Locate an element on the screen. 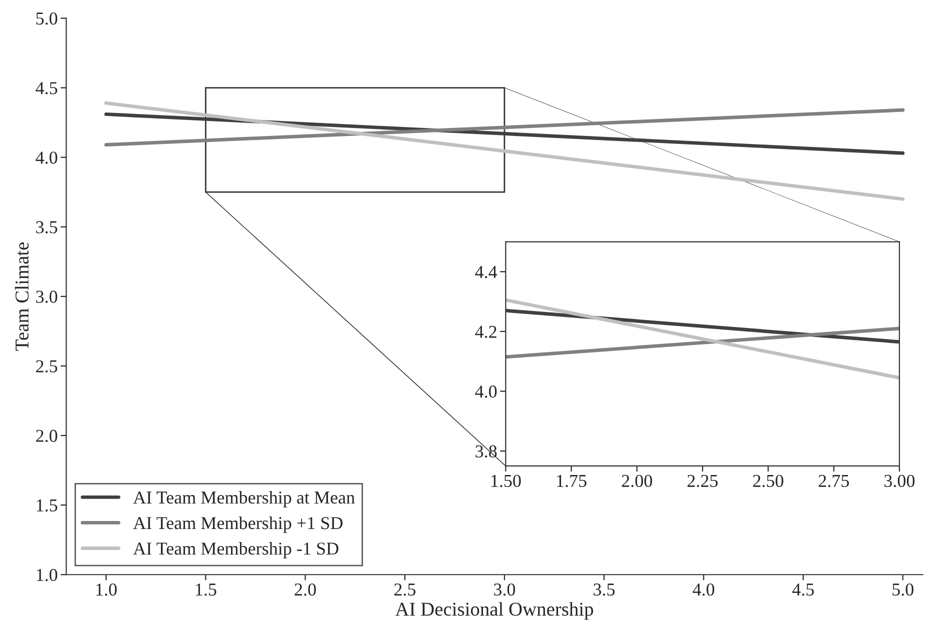  x-tick-label: 3.5 is located at coordinates (604, 590).